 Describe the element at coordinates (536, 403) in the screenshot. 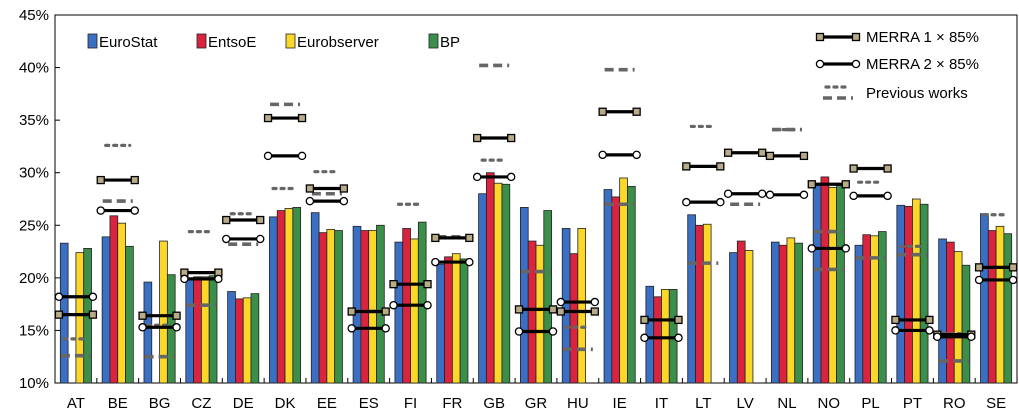

I see `x-category-label: GR` at that location.